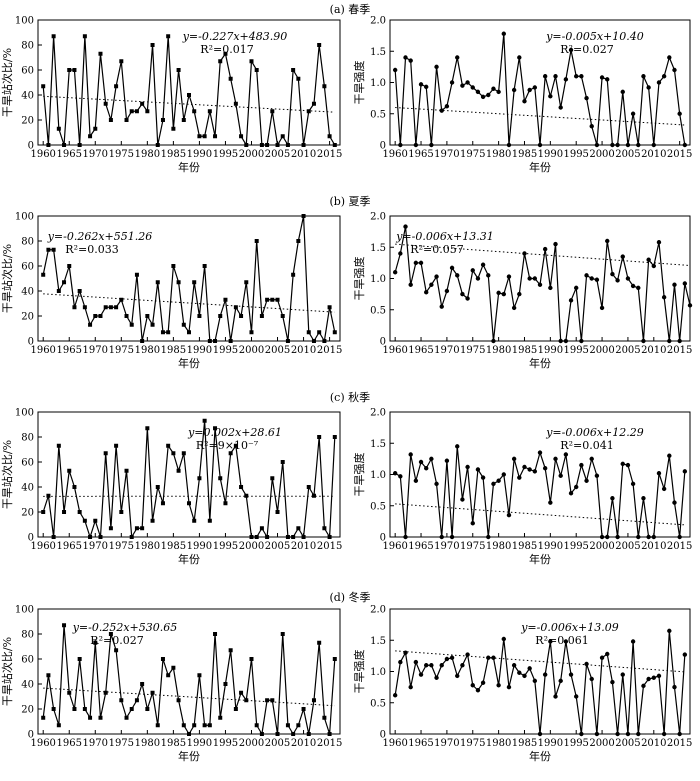 This screenshot has height=781, width=700. What do you see at coordinates (189, 82) in the screenshot?
I see `plot-frame` at bounding box center [189, 82].